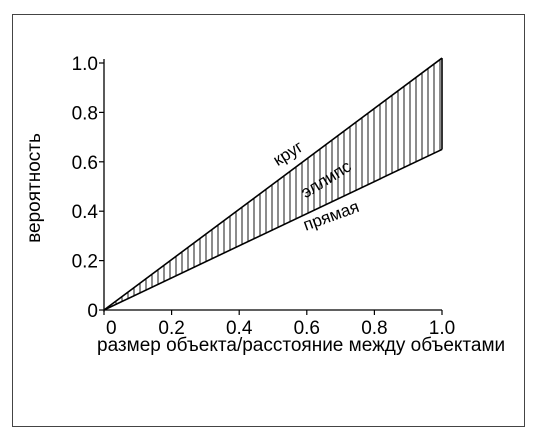 The image size is (541, 445). What do you see at coordinates (85, 64) in the screenshot?
I see `y-tick-label: 1.0` at bounding box center [85, 64].